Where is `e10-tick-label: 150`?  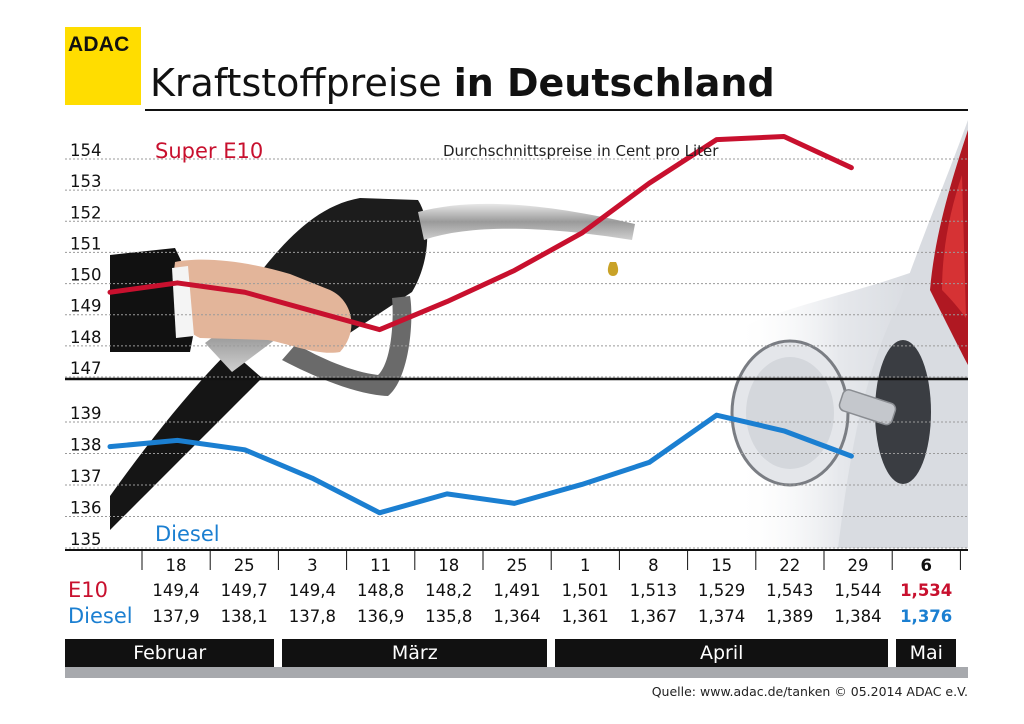 e10-tick-label: 150 is located at coordinates (86, 275).